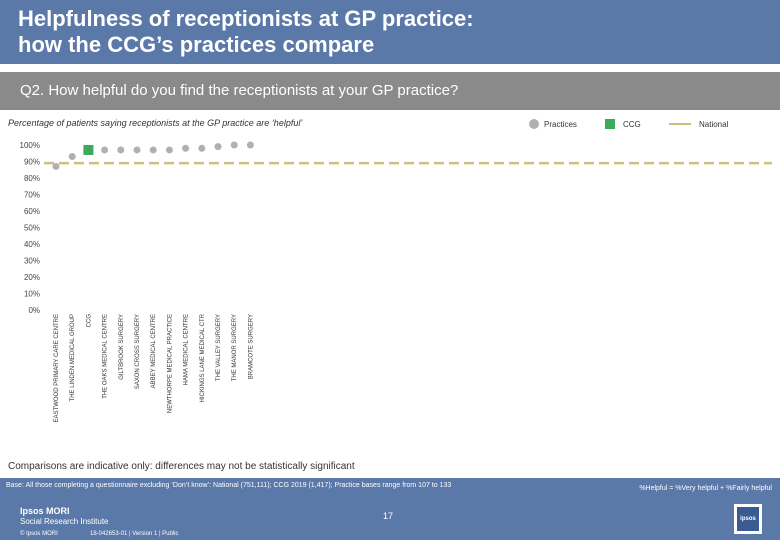 The width and height of the screenshot is (780, 540). What do you see at coordinates (534, 124) in the screenshot?
I see `legend-practice-marker` at bounding box center [534, 124].